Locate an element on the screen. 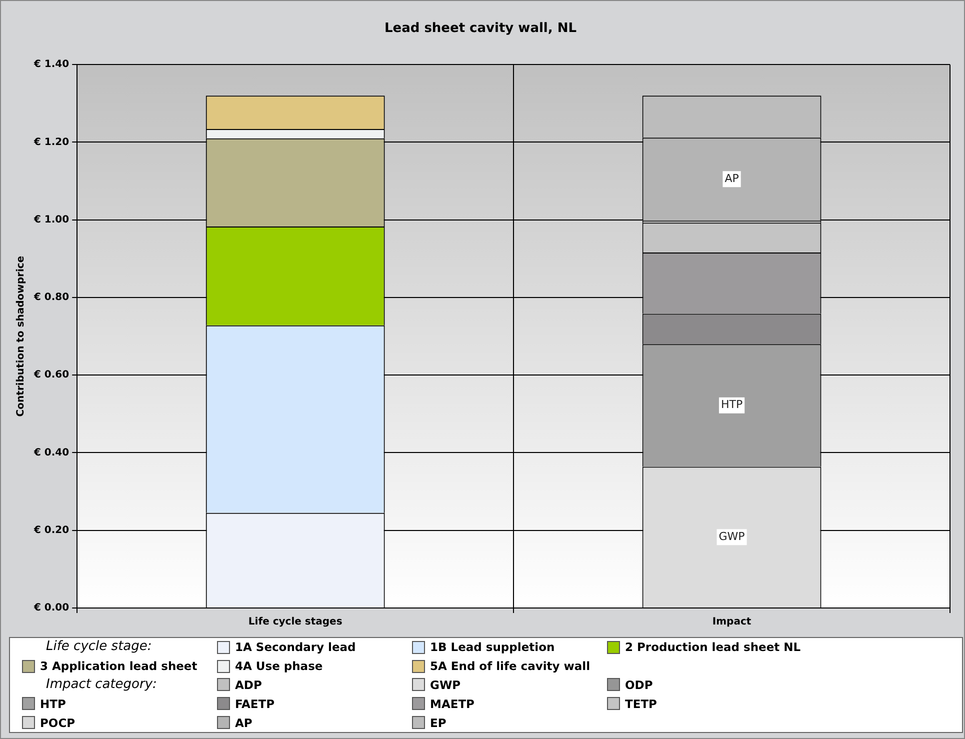 The image size is (965, 739). legend-label: POCP is located at coordinates (58, 723).